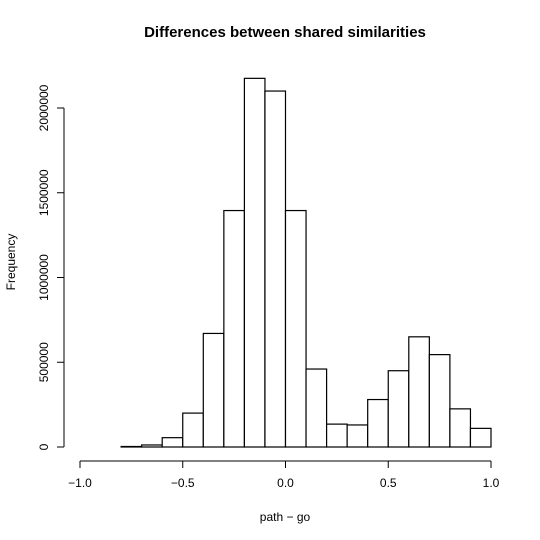 The width and height of the screenshot is (540, 540). I want to click on y-tick-label: 1500000, so click(44, 192).